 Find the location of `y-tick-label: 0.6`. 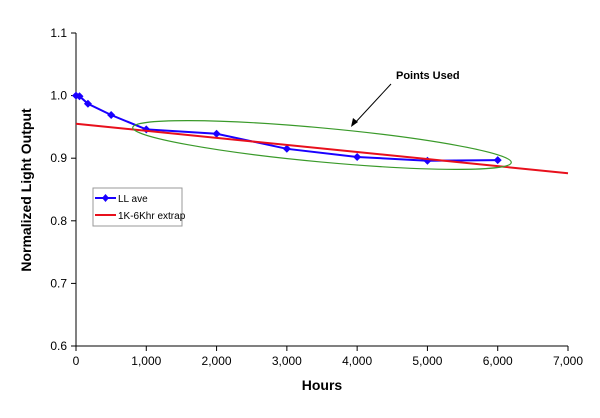

y-tick-label: 0.6 is located at coordinates (58, 346).